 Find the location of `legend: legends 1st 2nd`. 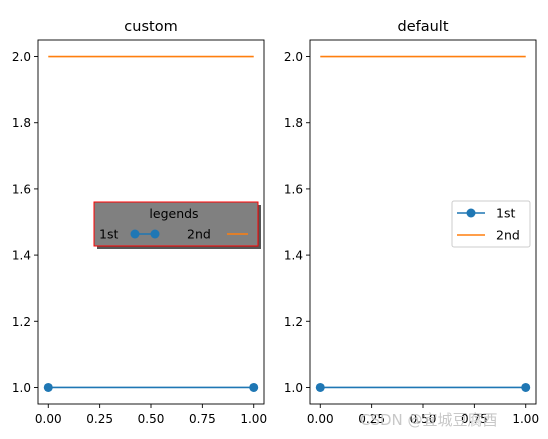

legend: legends 1st 2nd is located at coordinates (177, 225).